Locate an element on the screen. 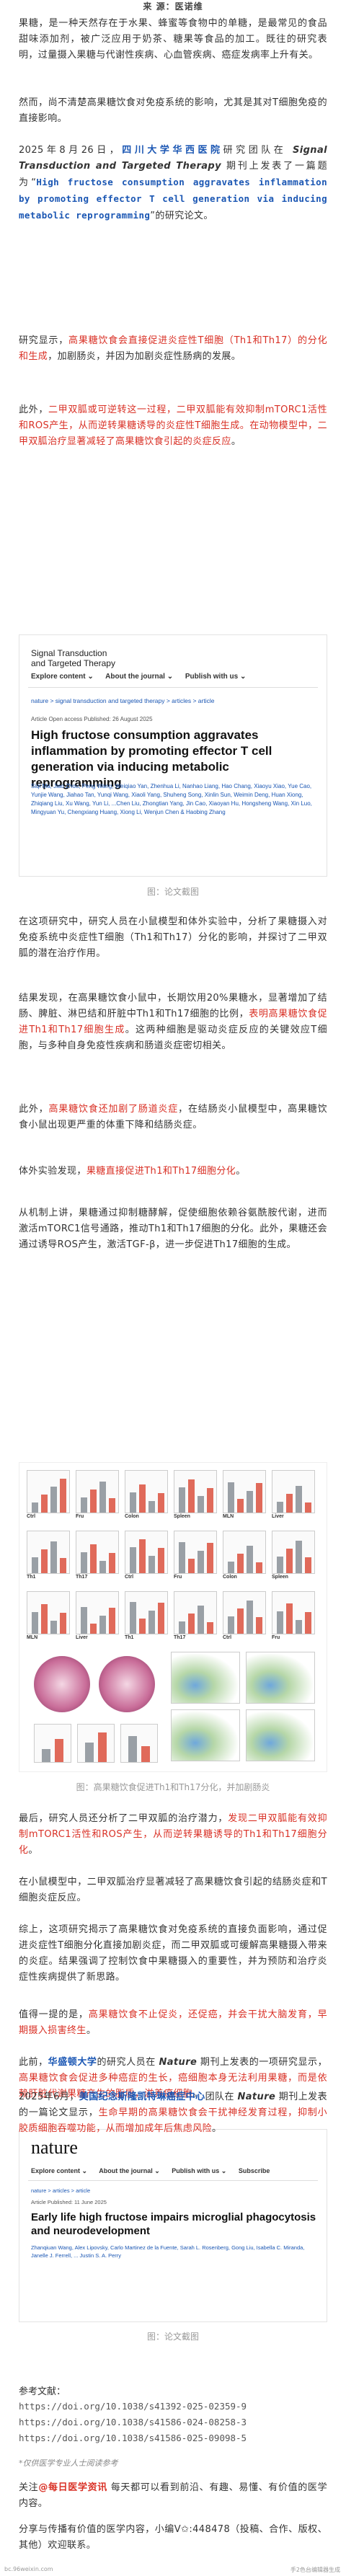 This screenshot has width=346, height=2576. footer: bc.96weixin.com 手2色台编辑器生成 is located at coordinates (173, 2569).